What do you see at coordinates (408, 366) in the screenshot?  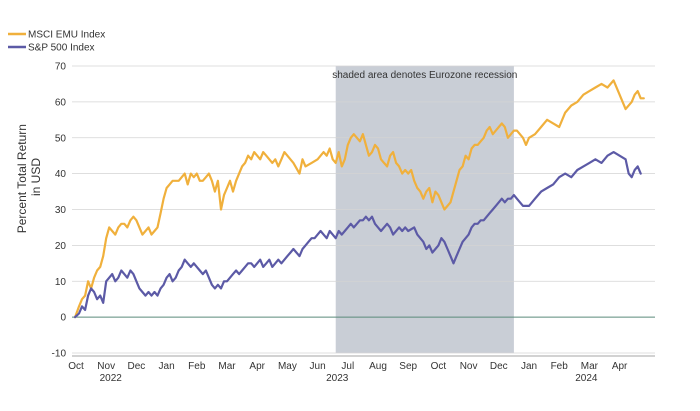 I see `x-tick-label: Sep` at bounding box center [408, 366].